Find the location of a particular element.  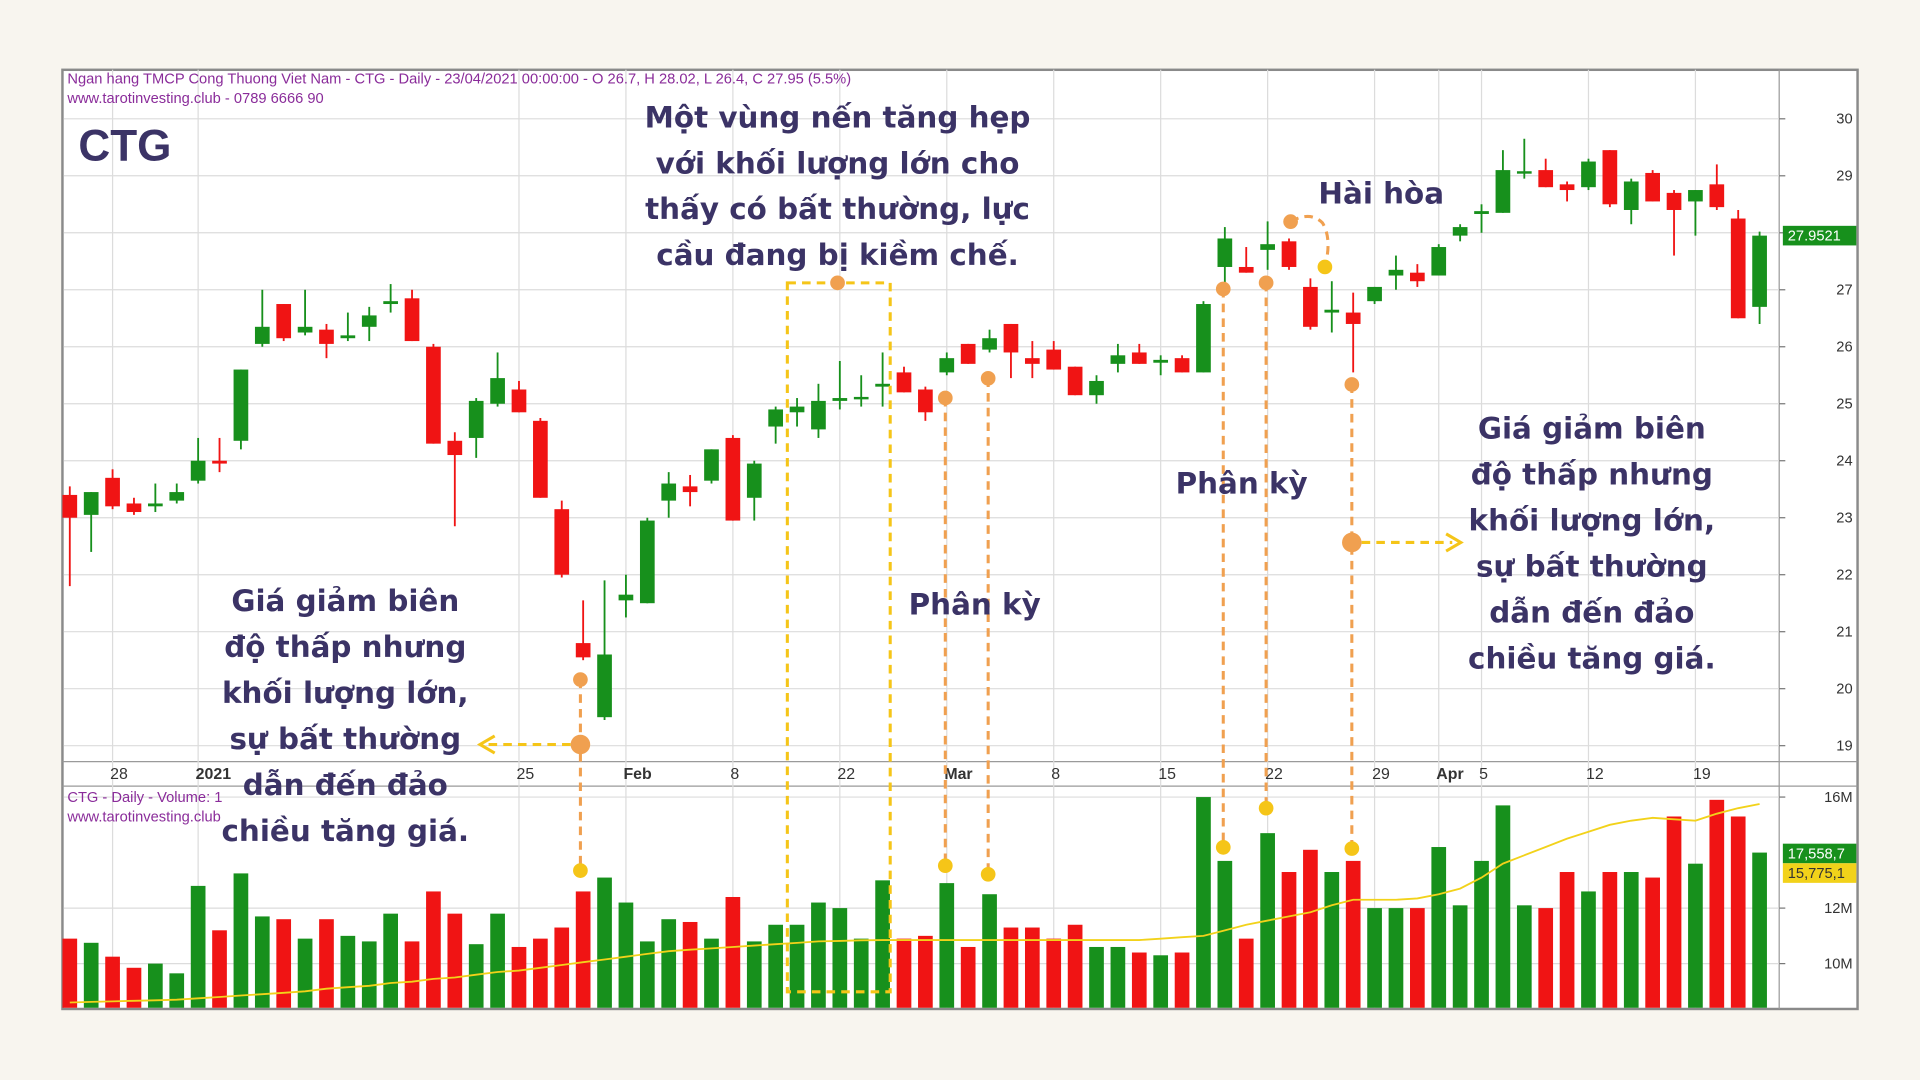

y-tick-label: 21 is located at coordinates (1844, 633).